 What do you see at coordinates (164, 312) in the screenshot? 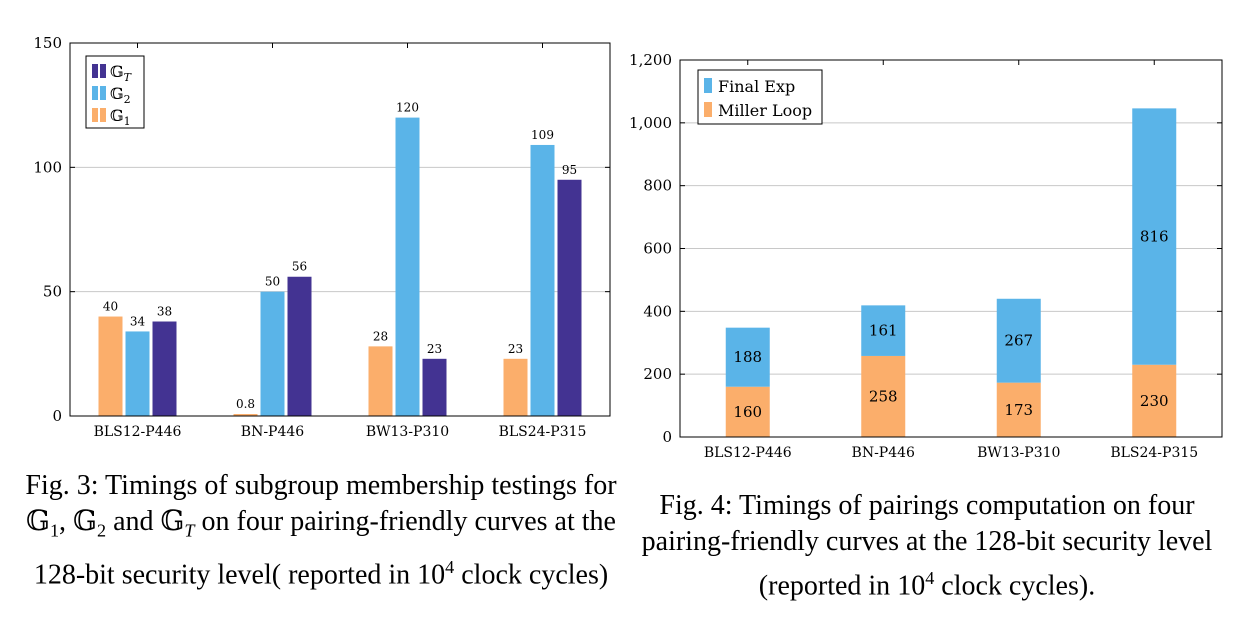
I see `fig3-data-label: 38` at bounding box center [164, 312].